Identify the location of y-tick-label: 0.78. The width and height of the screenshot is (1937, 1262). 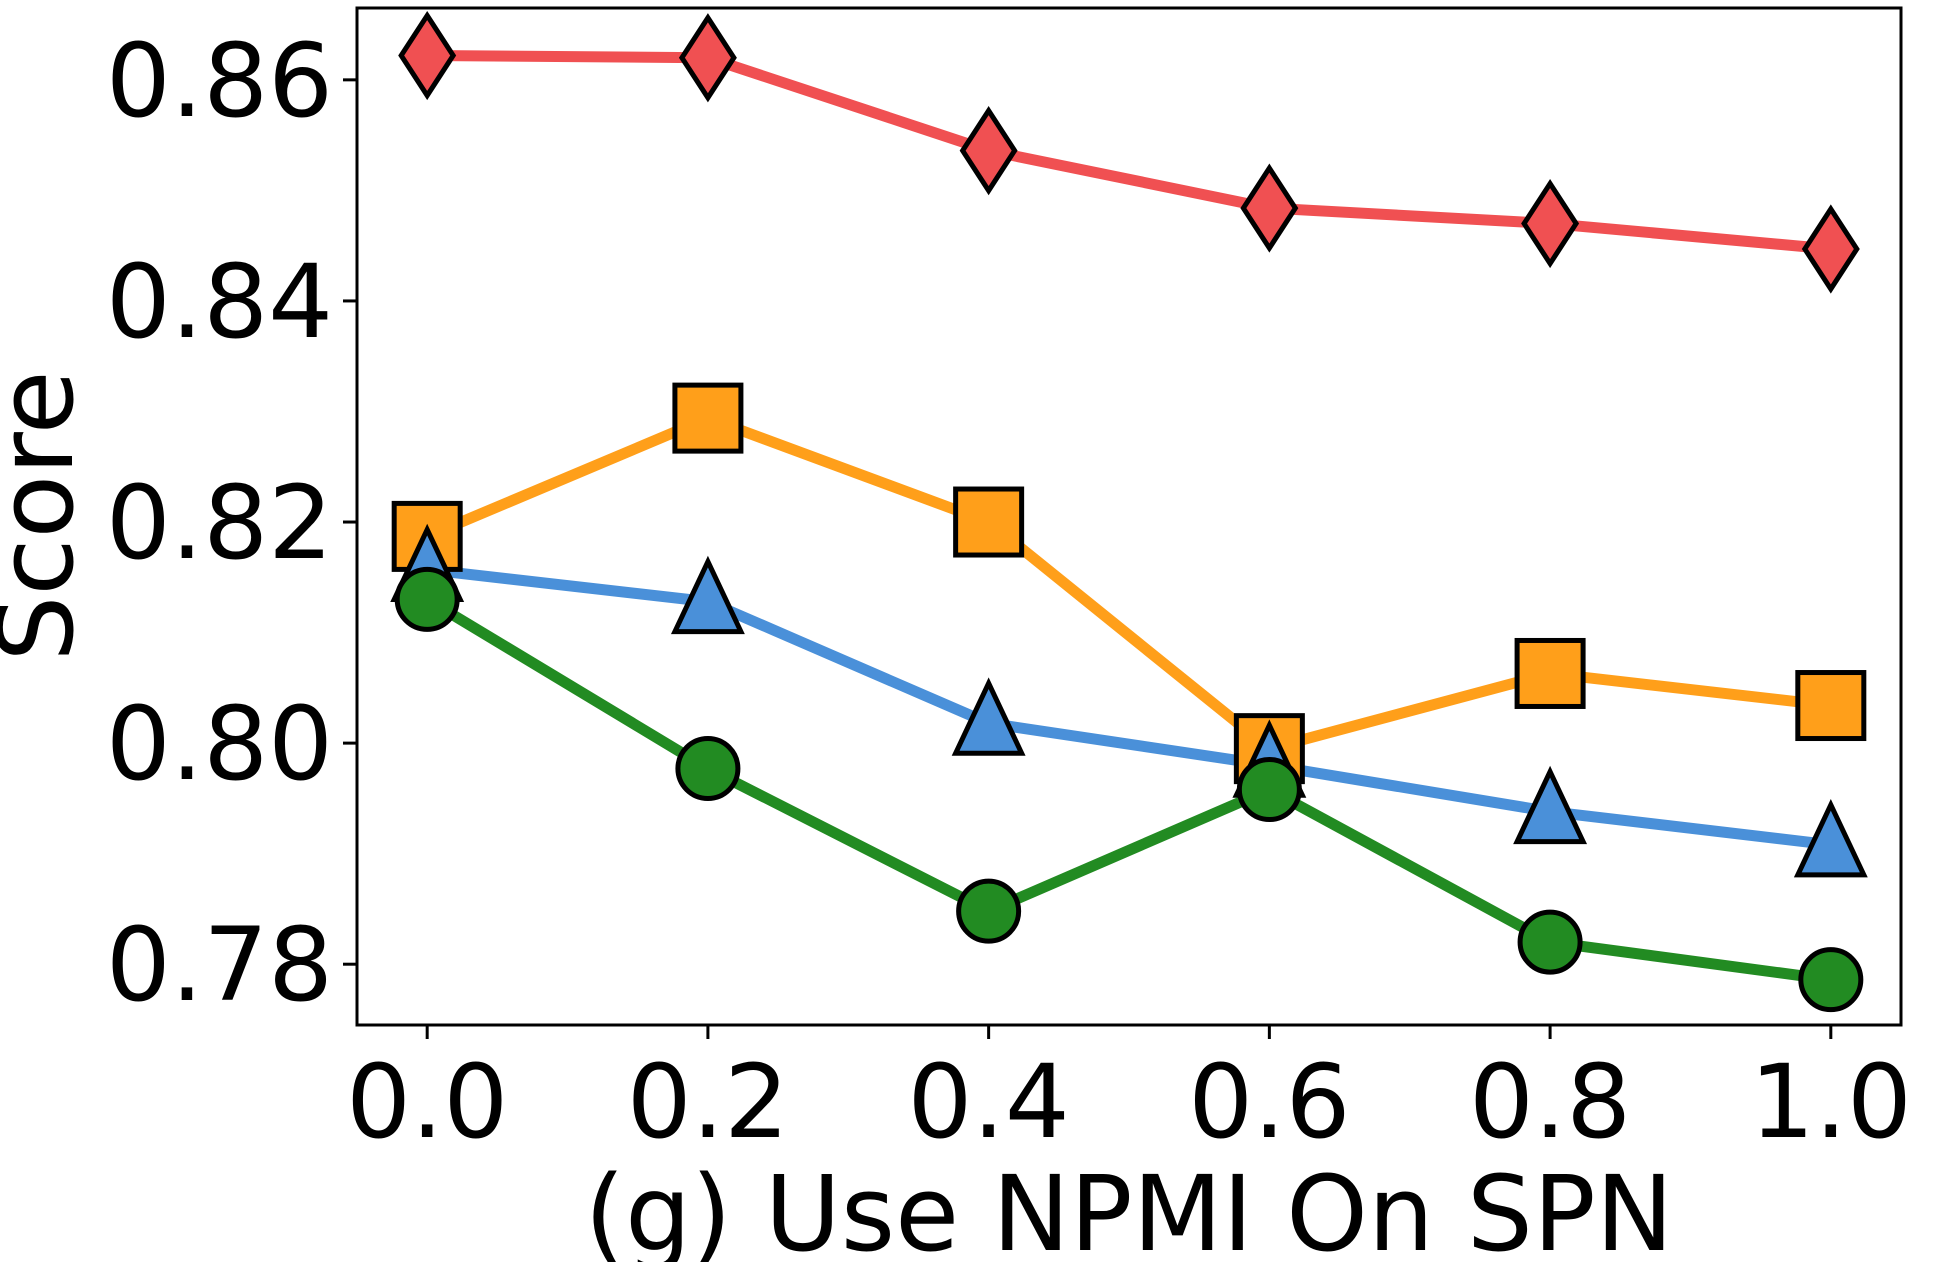
(219, 965).